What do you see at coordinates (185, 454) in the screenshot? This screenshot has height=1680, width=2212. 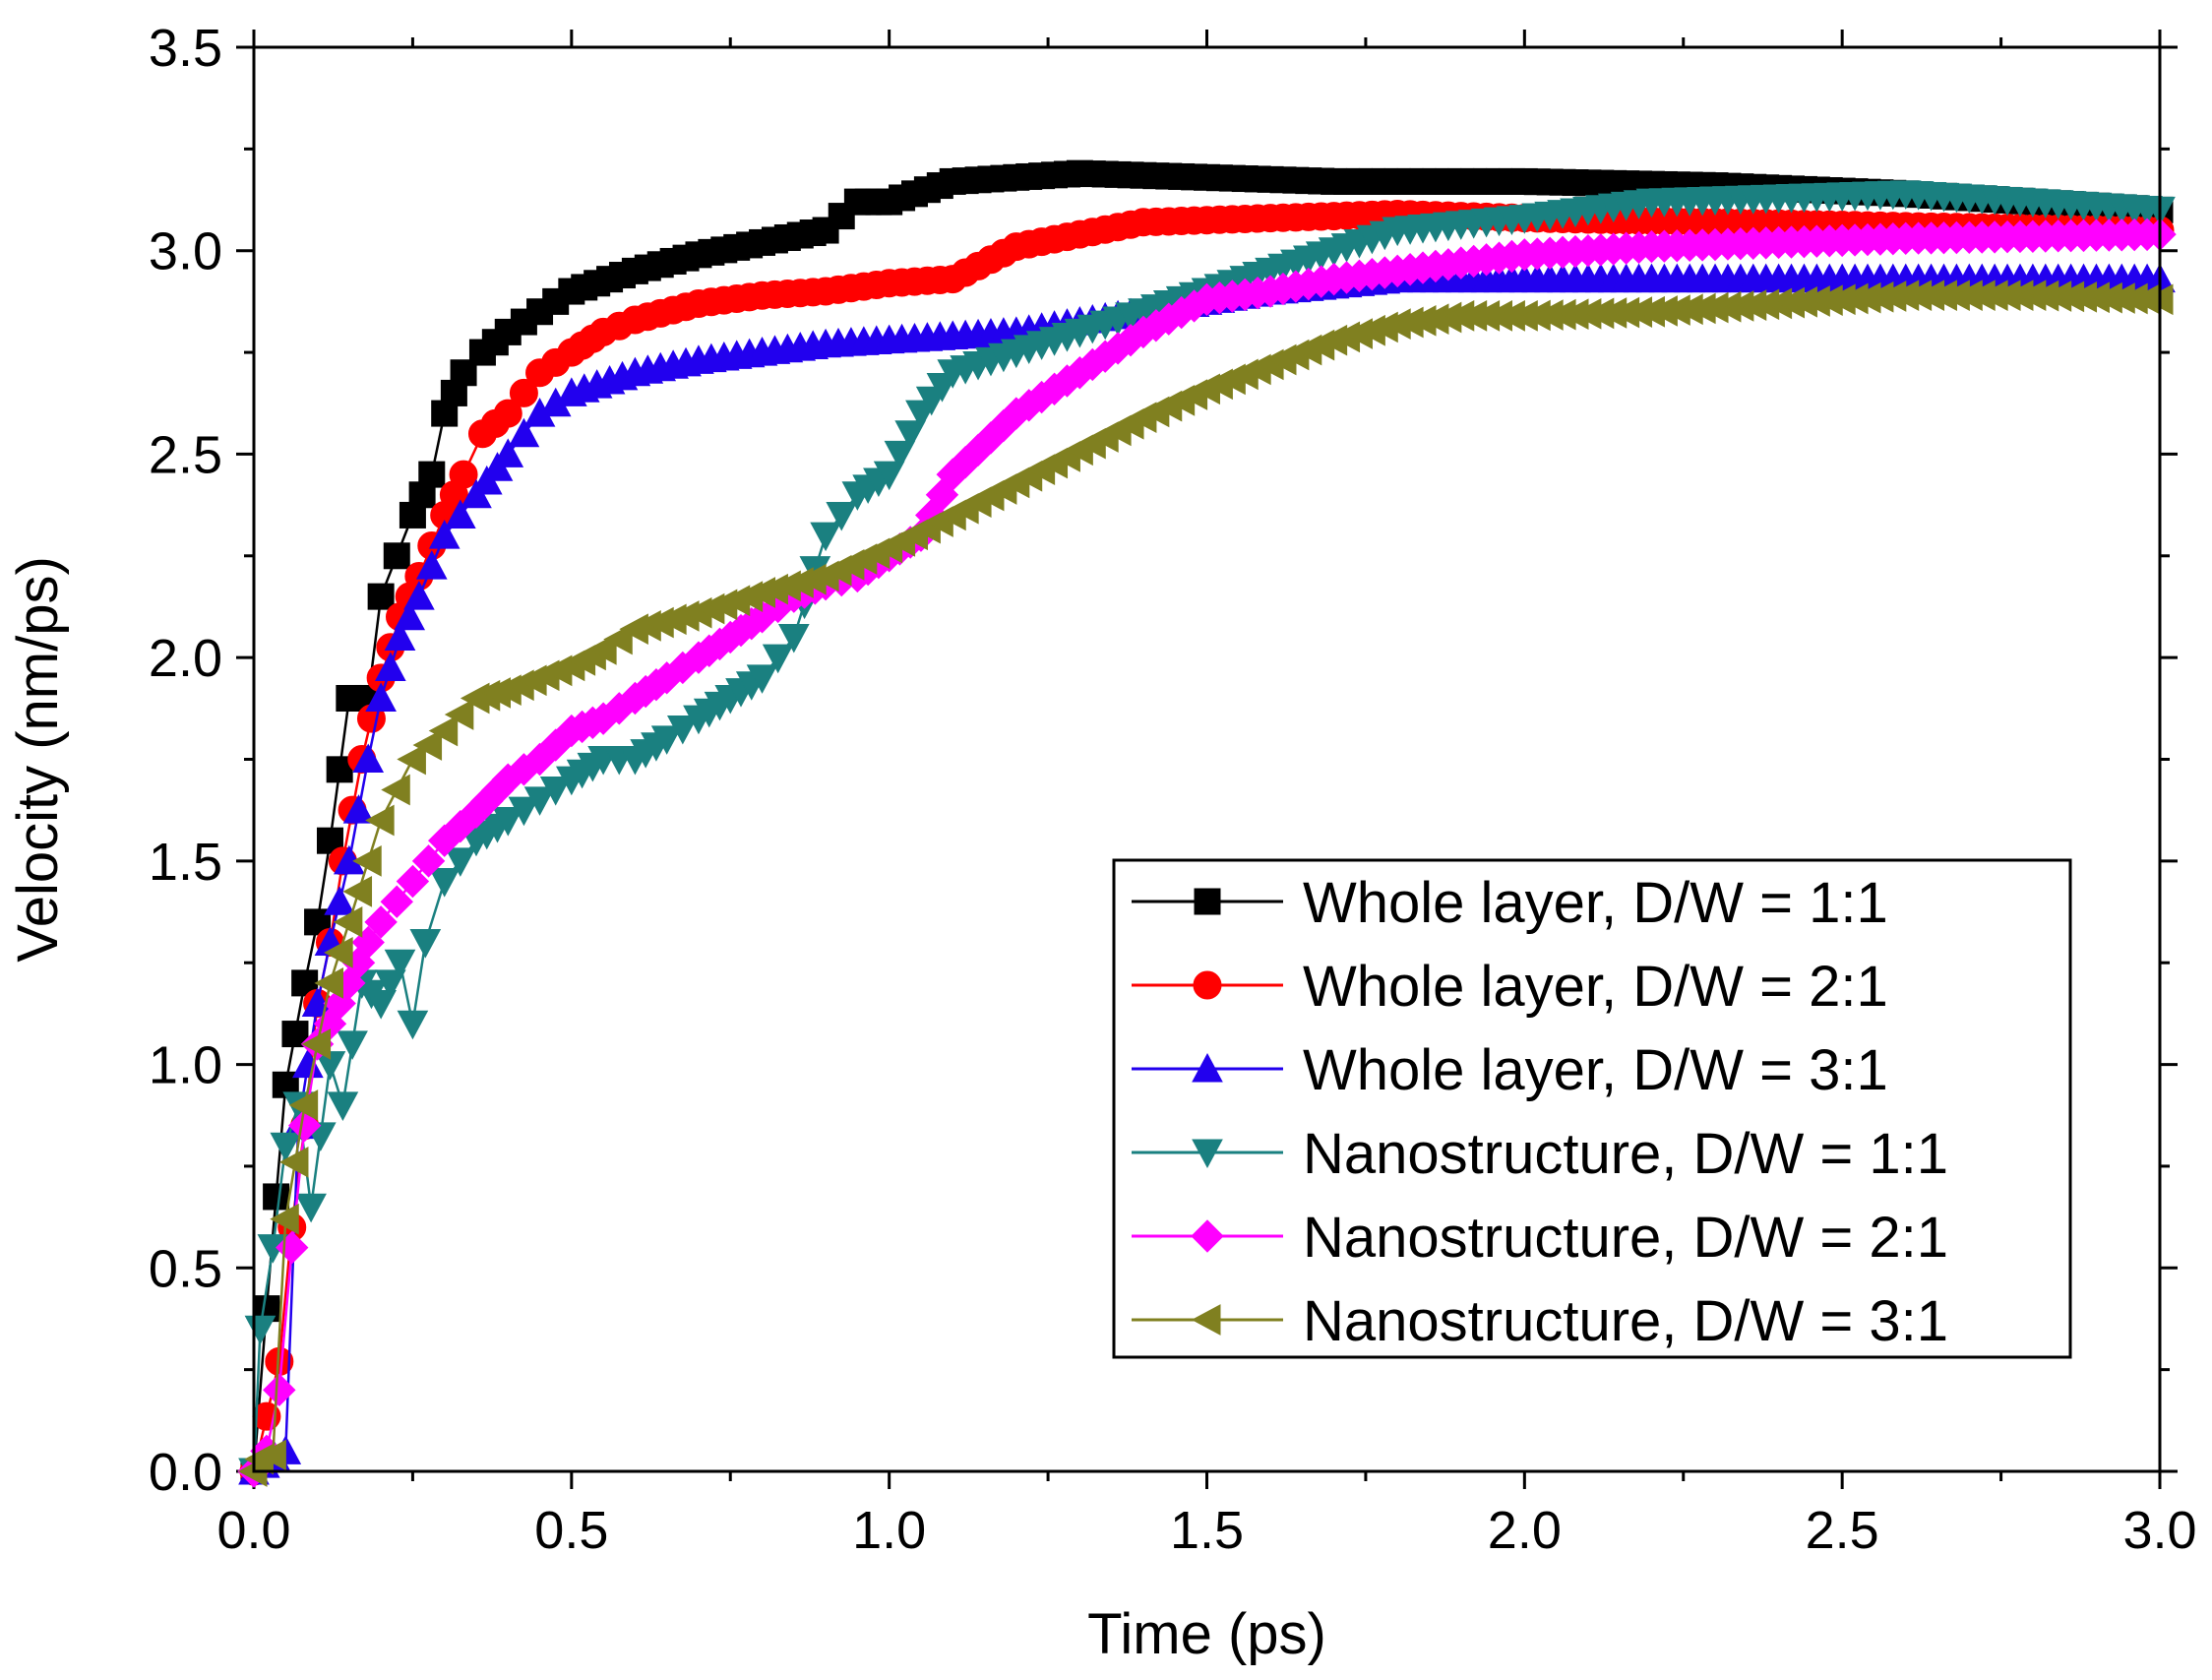 I see `y-tick-label: 2.5` at bounding box center [185, 454].